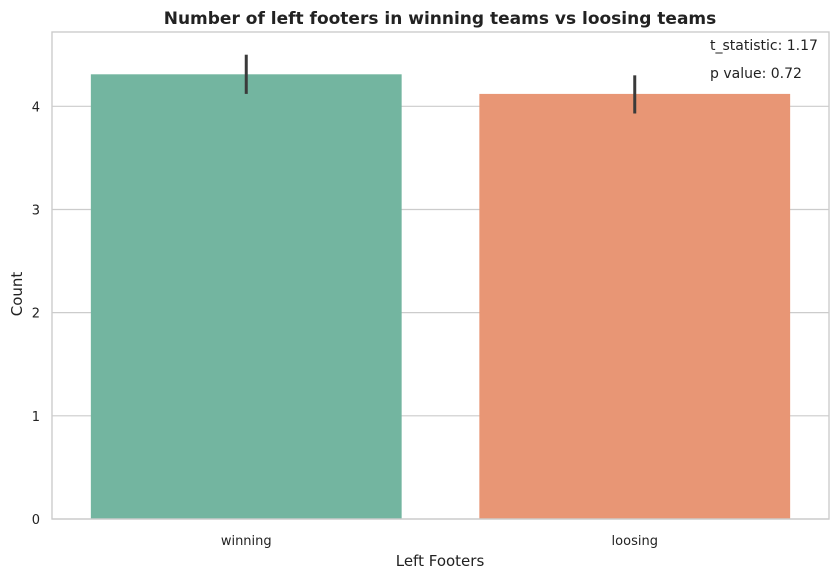 The width and height of the screenshot is (837, 578). I want to click on y-tick-label: 3, so click(36, 210).